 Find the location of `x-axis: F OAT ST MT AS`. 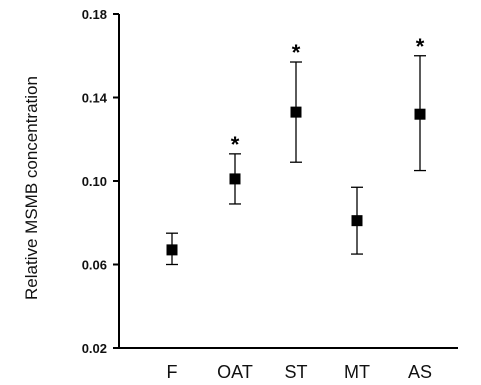

x-axis: F OAT ST MT AS is located at coordinates (288, 364).